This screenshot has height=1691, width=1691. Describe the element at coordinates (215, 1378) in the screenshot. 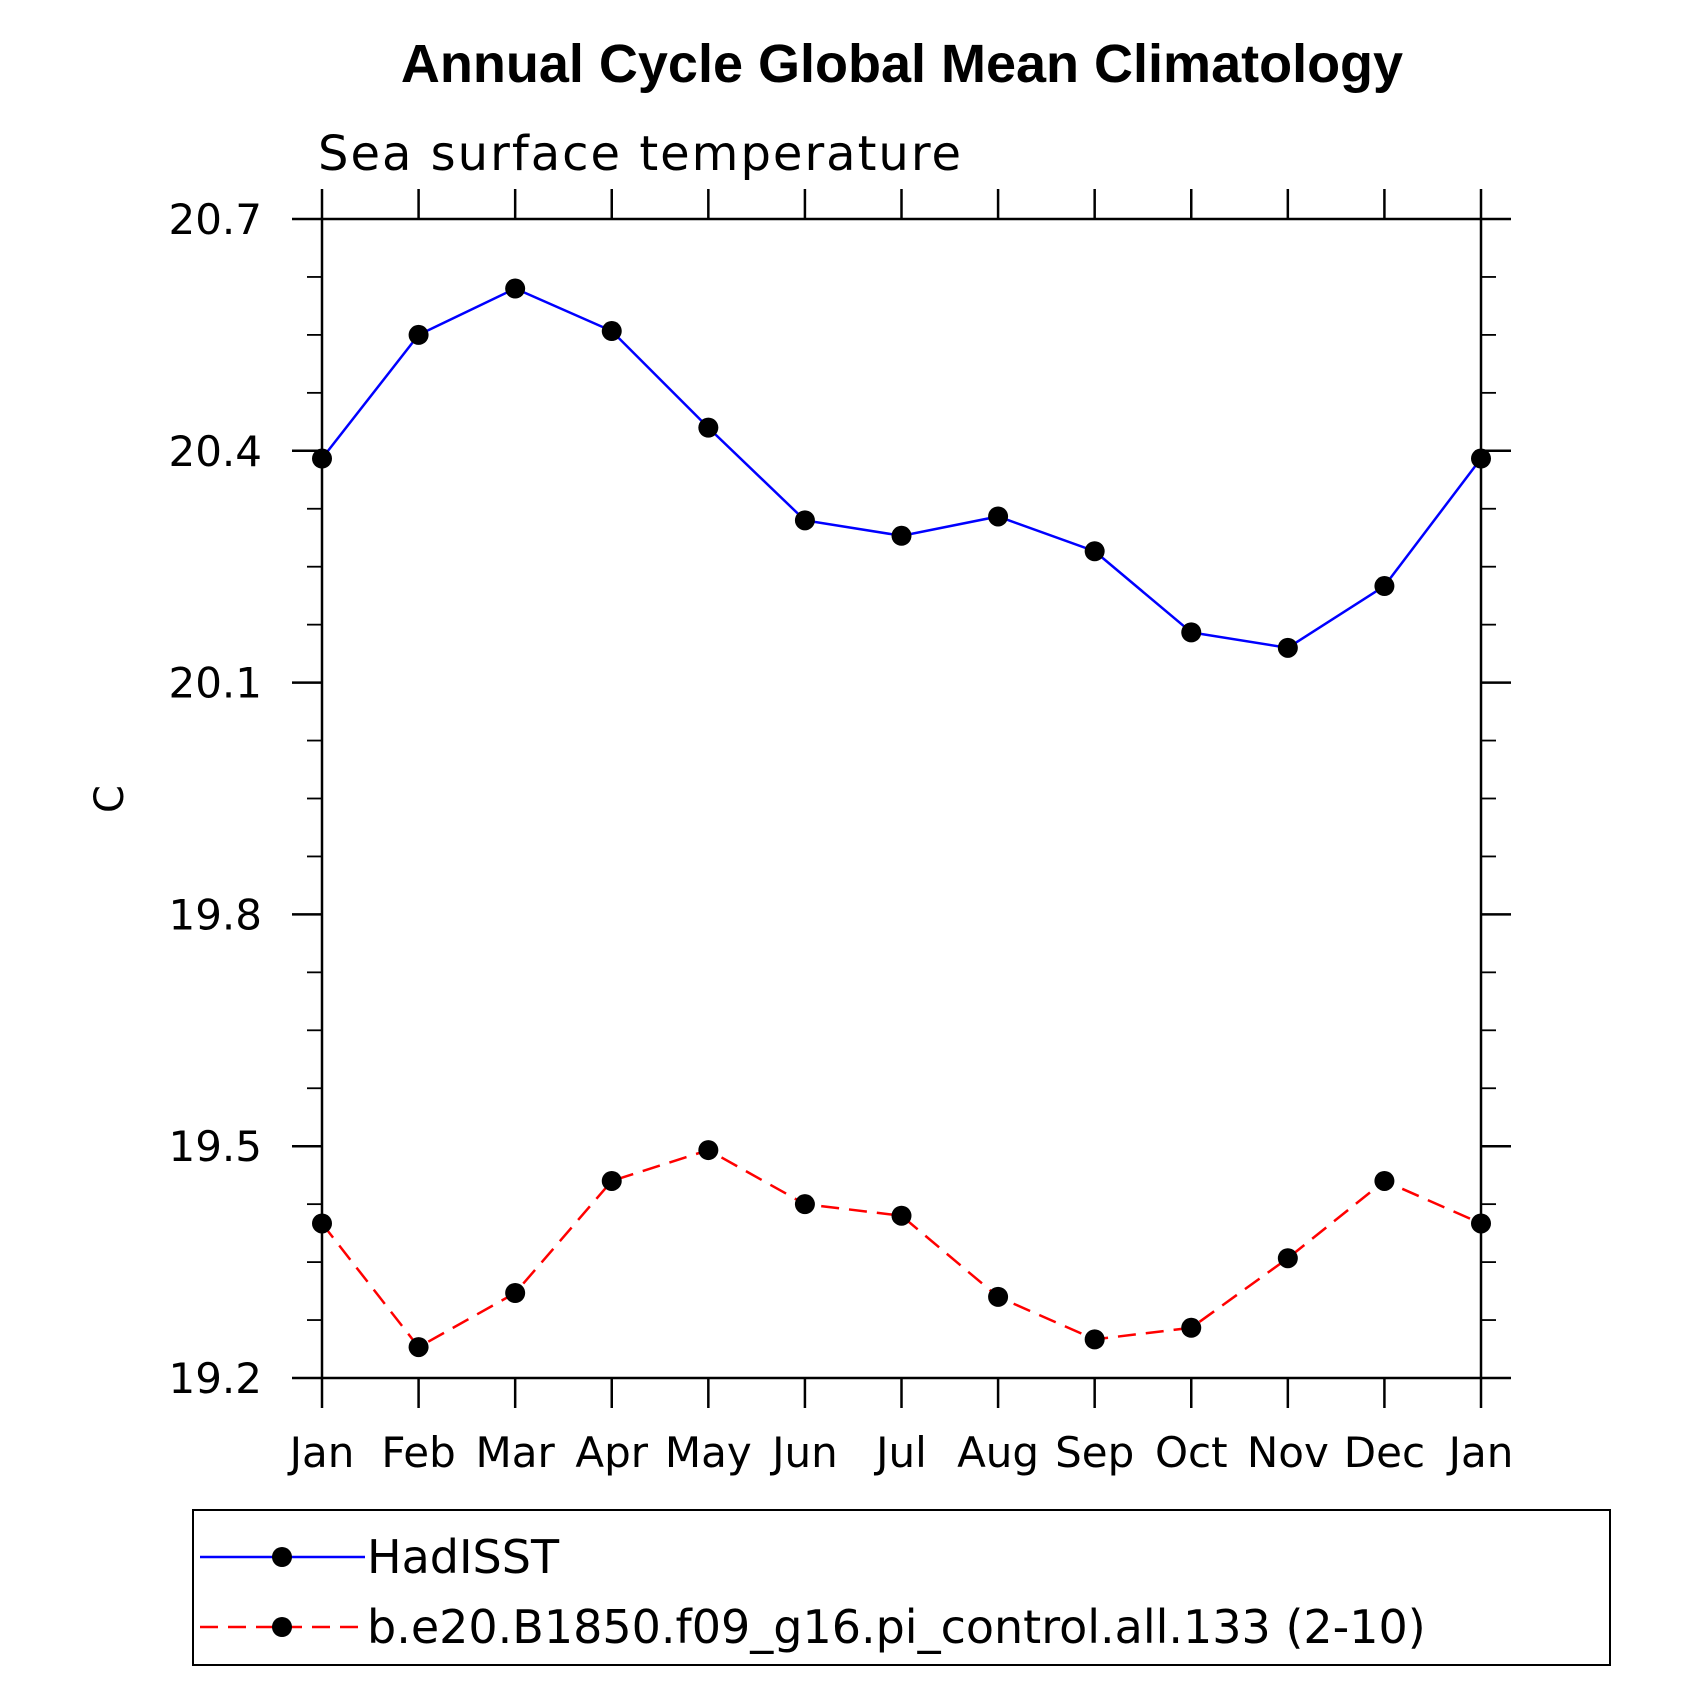

I see `y-tick-label: 19.2` at that location.